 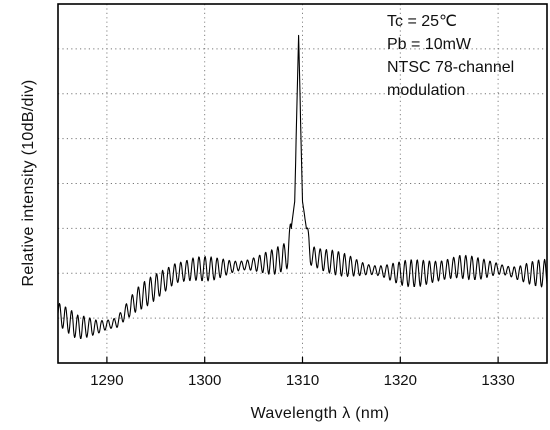 What do you see at coordinates (204, 380) in the screenshot?
I see `x-tick-label: 1300` at bounding box center [204, 380].